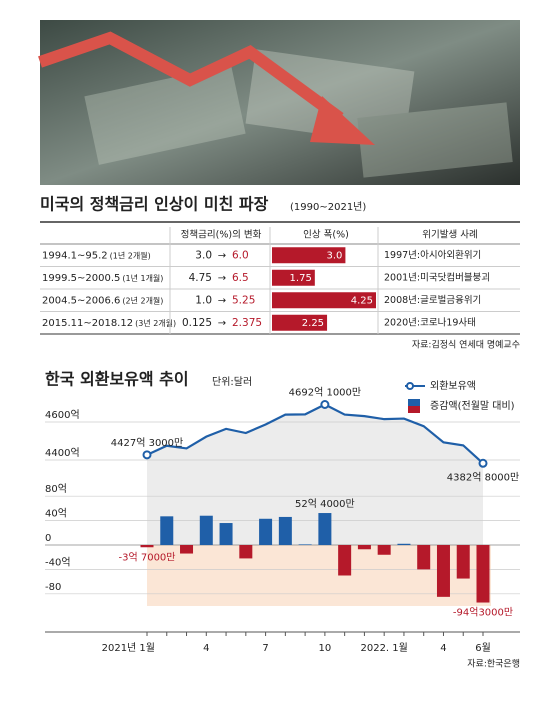 Image resolution: width=560 pixels, height=704 pixels. What do you see at coordinates (449, 235) in the screenshot?
I see `column-header: 위기발생 사례` at bounding box center [449, 235].